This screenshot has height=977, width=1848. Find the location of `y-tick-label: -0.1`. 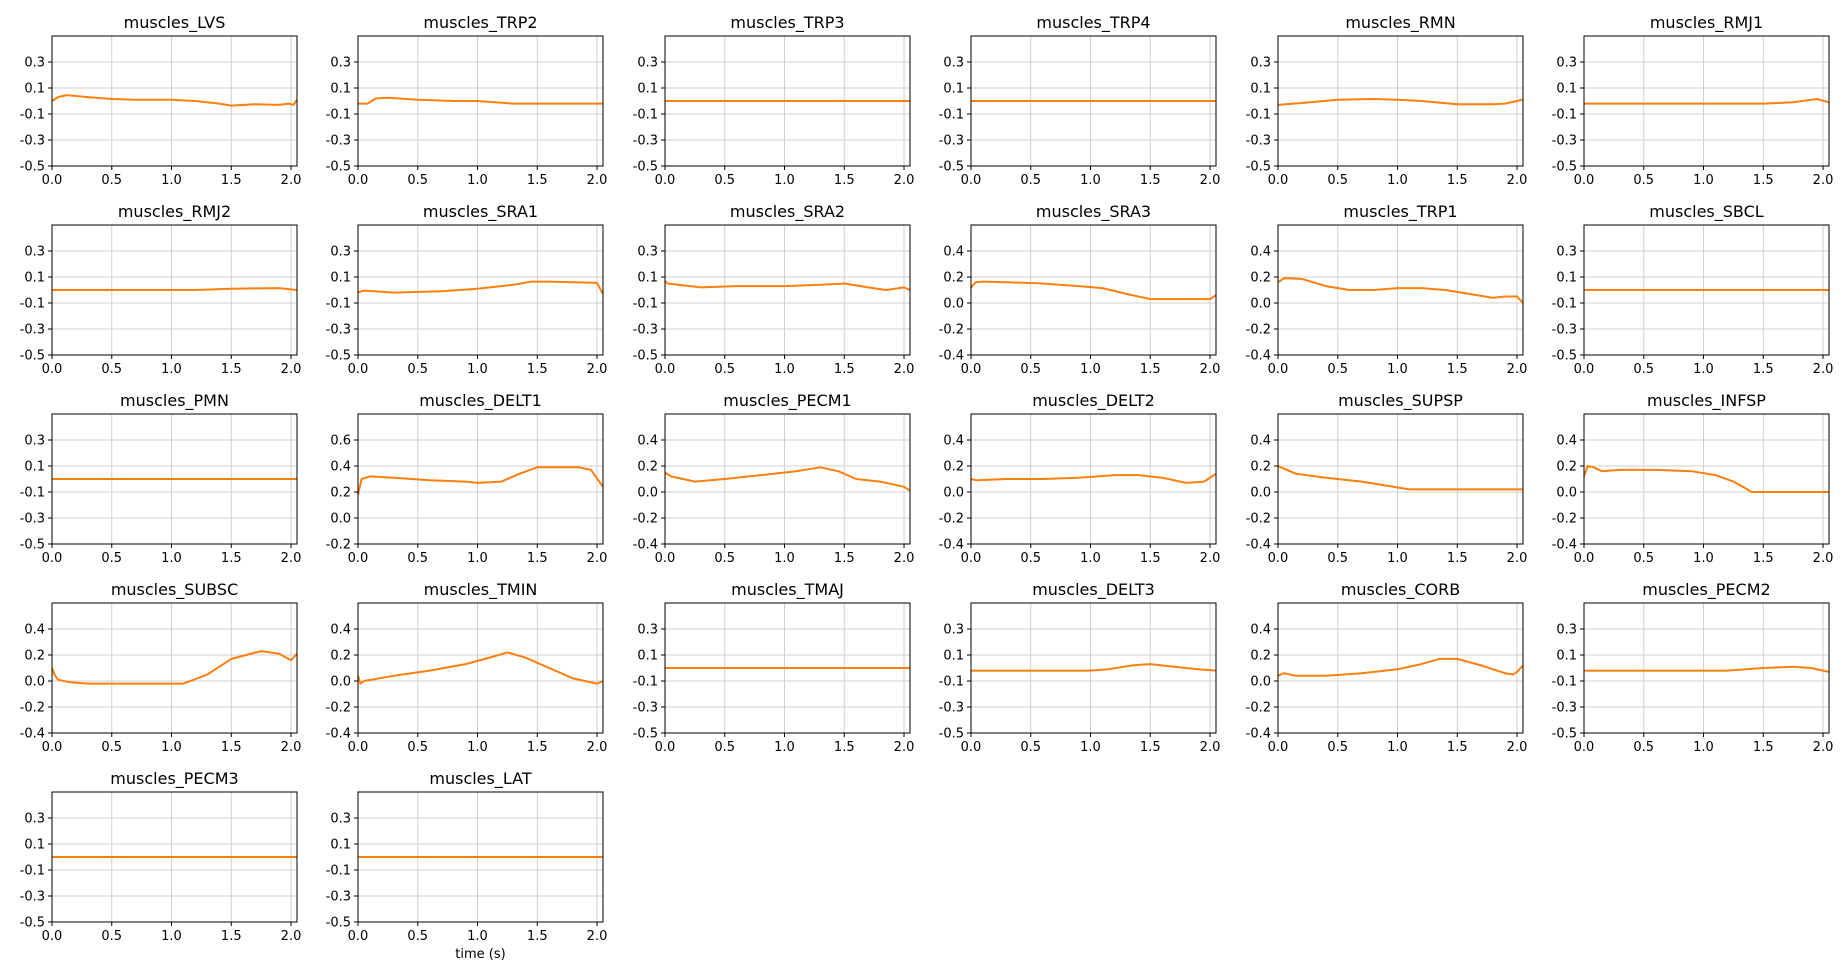

y-tick-label: -0.1 is located at coordinates (32, 304).